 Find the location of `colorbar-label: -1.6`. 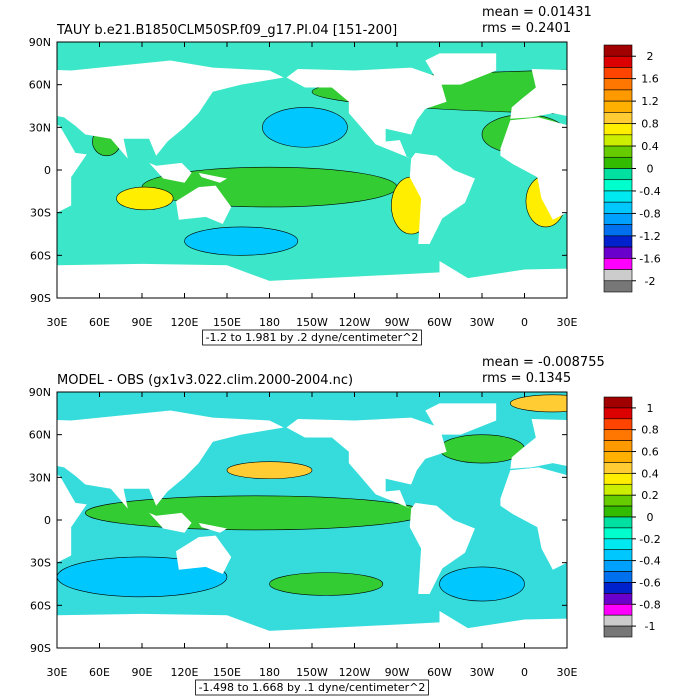

colorbar-label: -1.6 is located at coordinates (649, 258).